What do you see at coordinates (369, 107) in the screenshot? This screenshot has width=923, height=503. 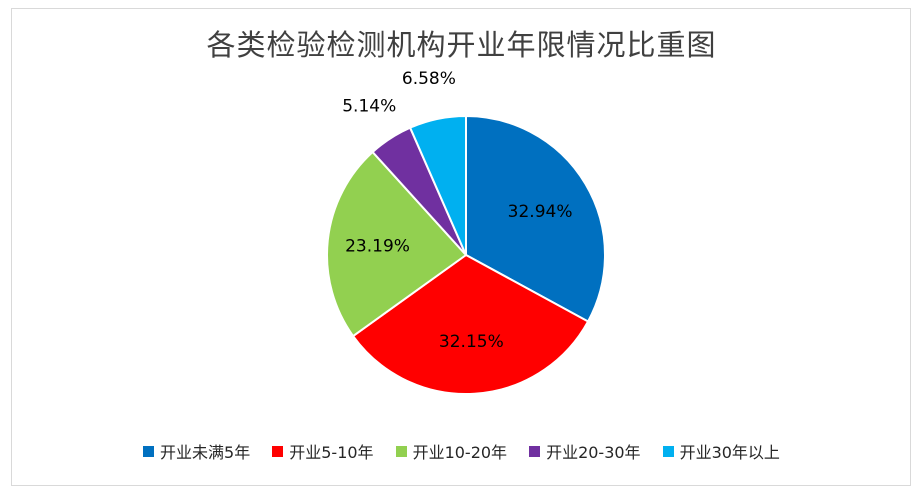 I see `data-label: 5.14%` at bounding box center [369, 107].